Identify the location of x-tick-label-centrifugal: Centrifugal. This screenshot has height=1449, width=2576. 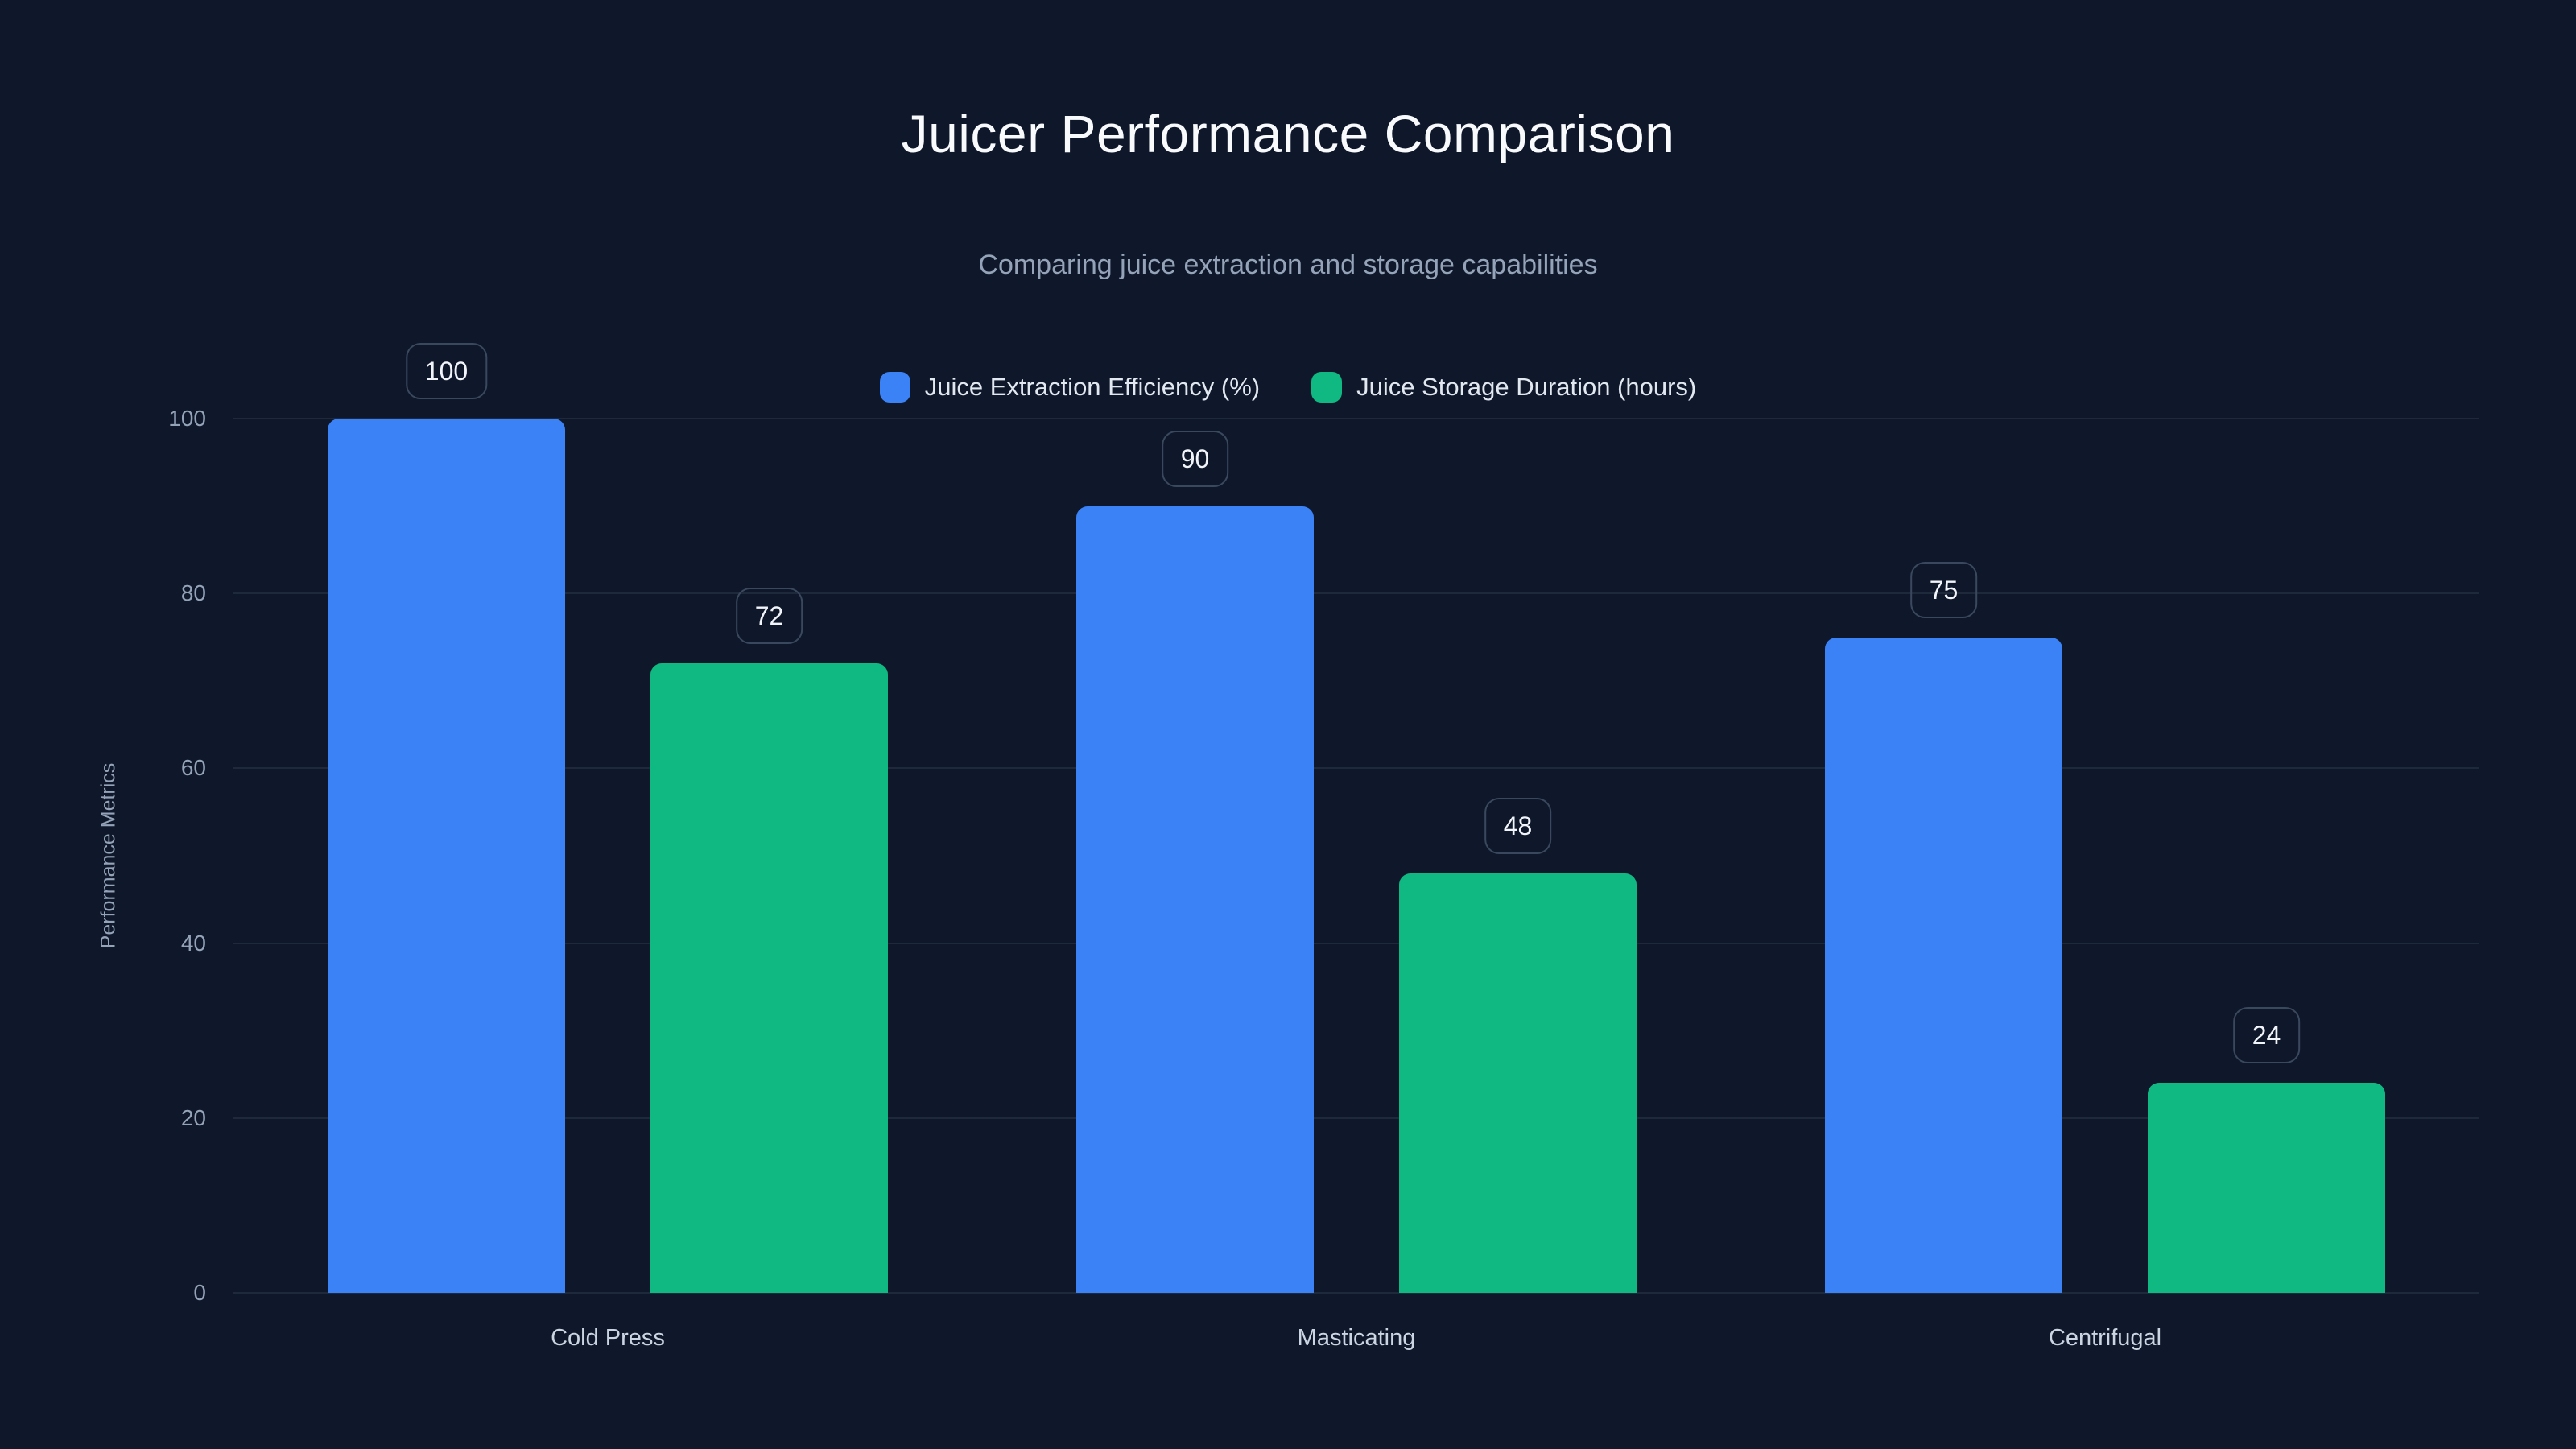
(2105, 1338).